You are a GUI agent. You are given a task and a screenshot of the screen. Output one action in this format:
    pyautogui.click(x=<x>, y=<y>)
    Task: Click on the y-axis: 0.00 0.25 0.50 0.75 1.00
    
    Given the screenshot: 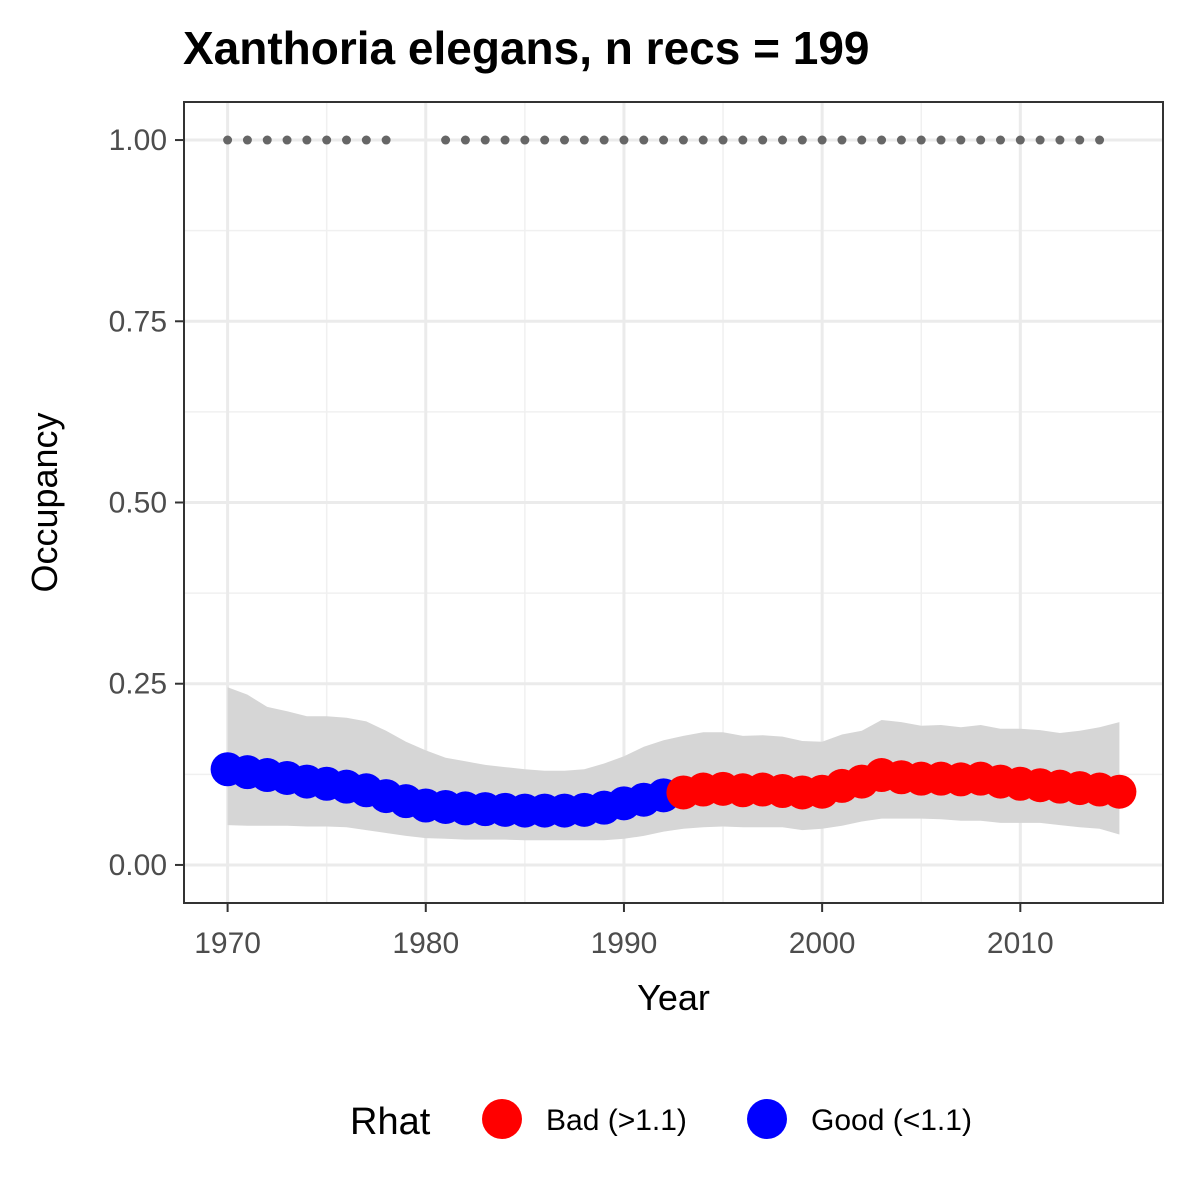 What is the action you would take?
    pyautogui.click(x=146, y=503)
    